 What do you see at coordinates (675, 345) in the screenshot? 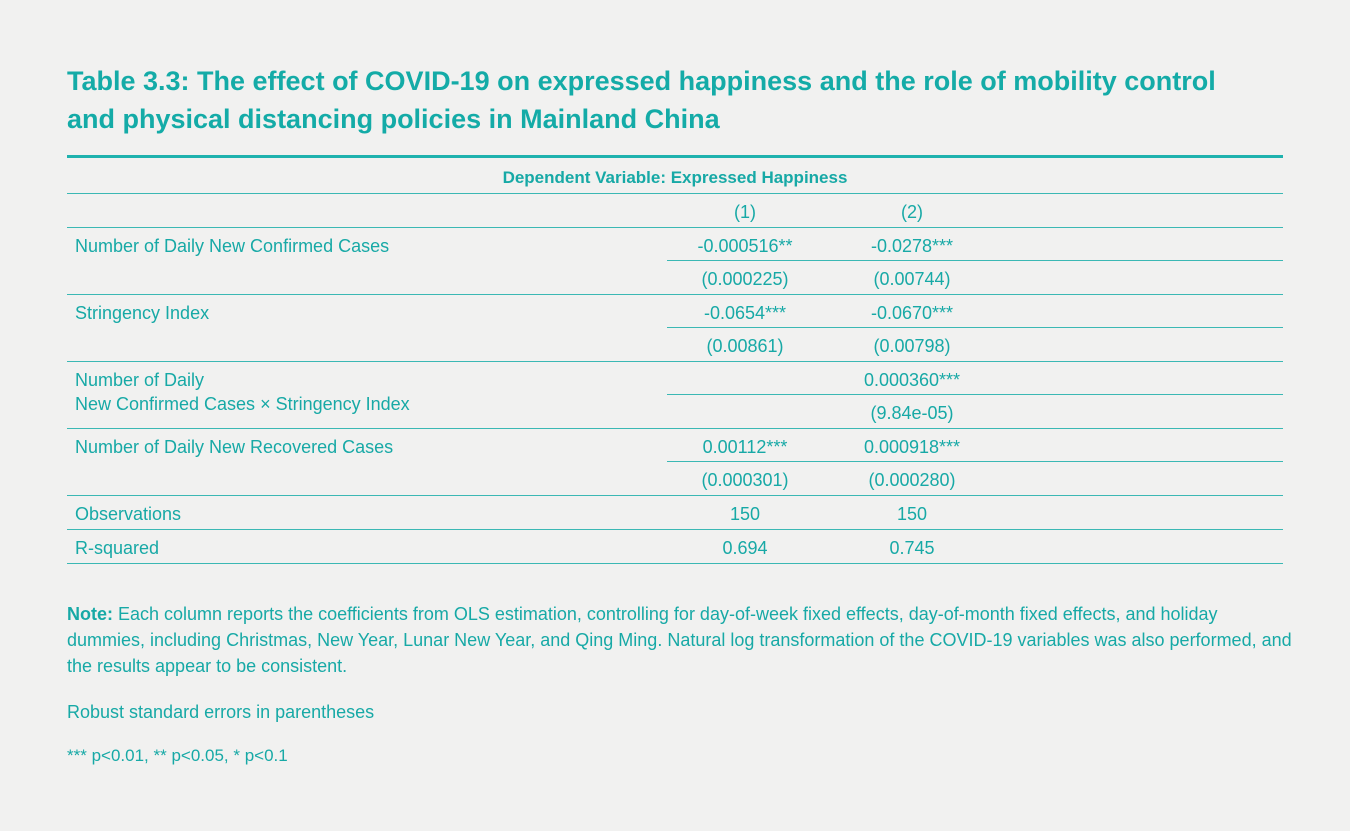
I see `table-row-se: (0.00861) (0.00798)` at bounding box center [675, 345].